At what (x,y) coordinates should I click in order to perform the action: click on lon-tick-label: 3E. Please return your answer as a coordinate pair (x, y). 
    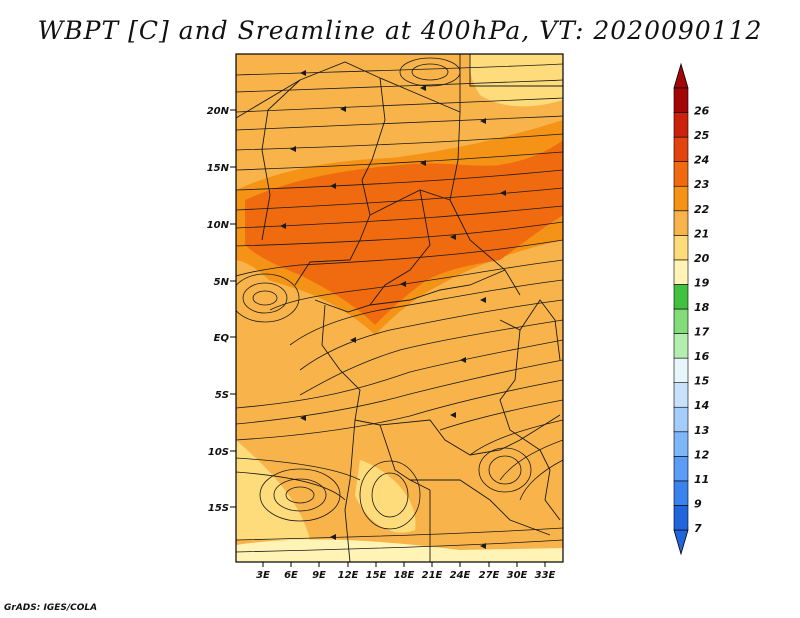
    Looking at the image, I should click on (263, 575).